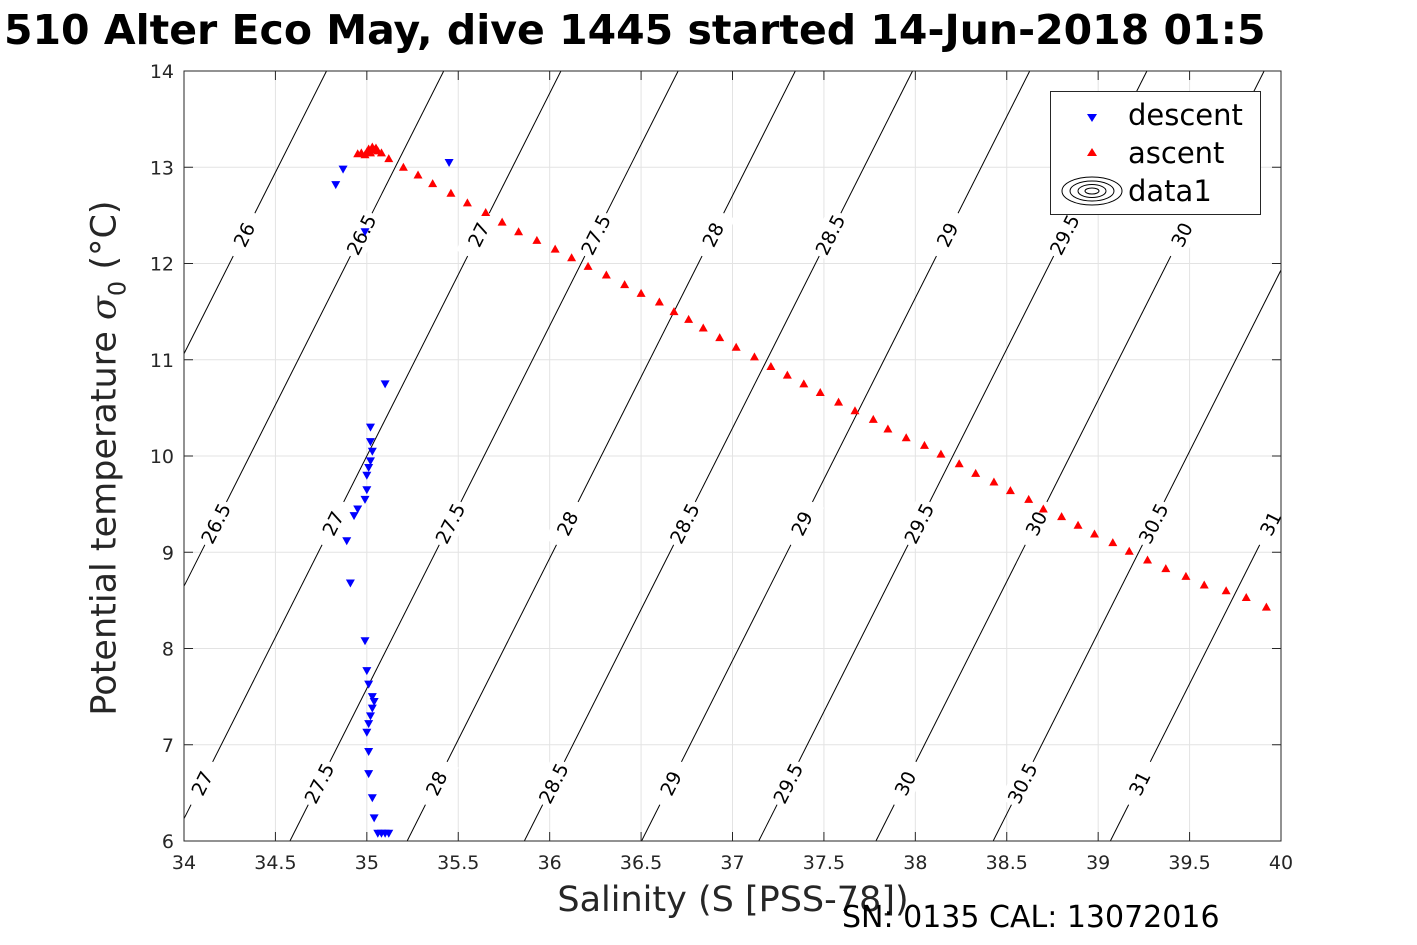 The width and height of the screenshot is (1417, 945). I want to click on contour-icon, so click(1092, 191).